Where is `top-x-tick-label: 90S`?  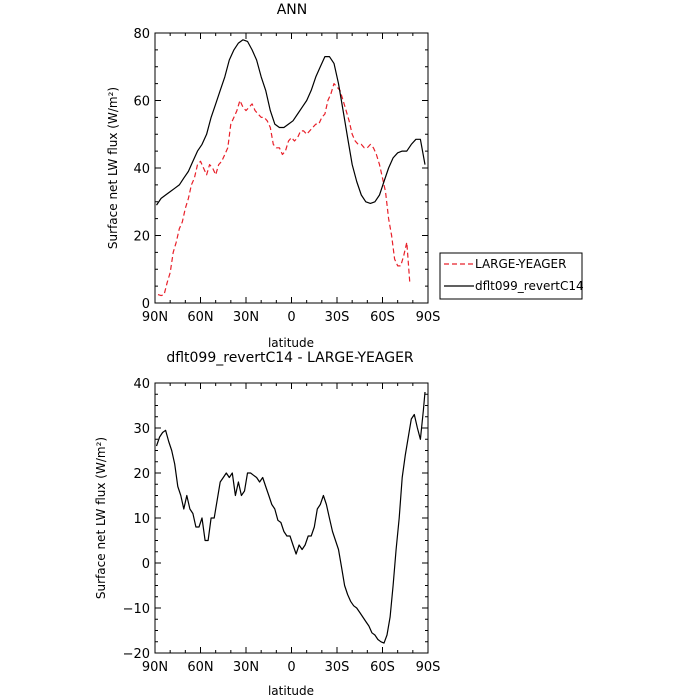
top-x-tick-label: 90S is located at coordinates (428, 317).